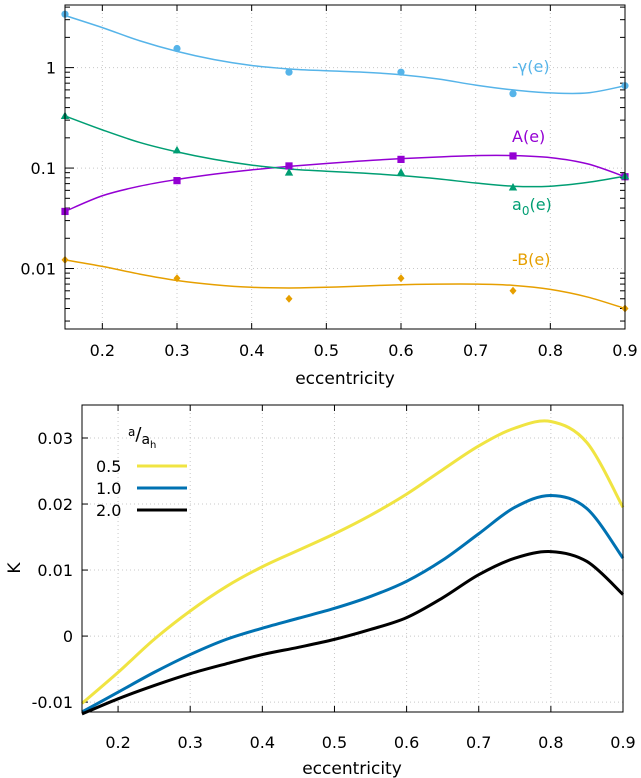 The height and width of the screenshot is (778, 641). I want to click on series-label-A-text: A(e), so click(528, 136).